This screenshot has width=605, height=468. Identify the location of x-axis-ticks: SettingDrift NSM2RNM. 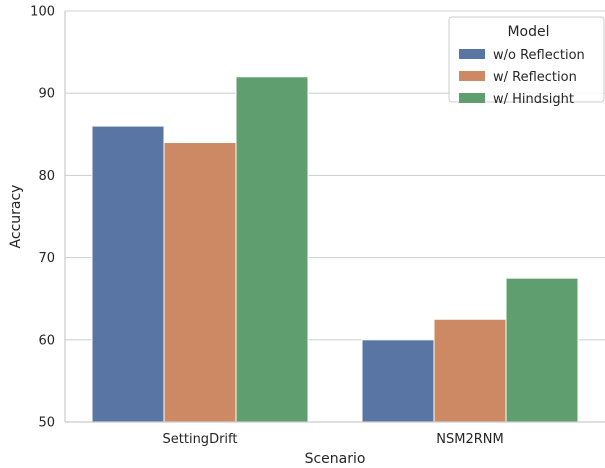
(333, 439).